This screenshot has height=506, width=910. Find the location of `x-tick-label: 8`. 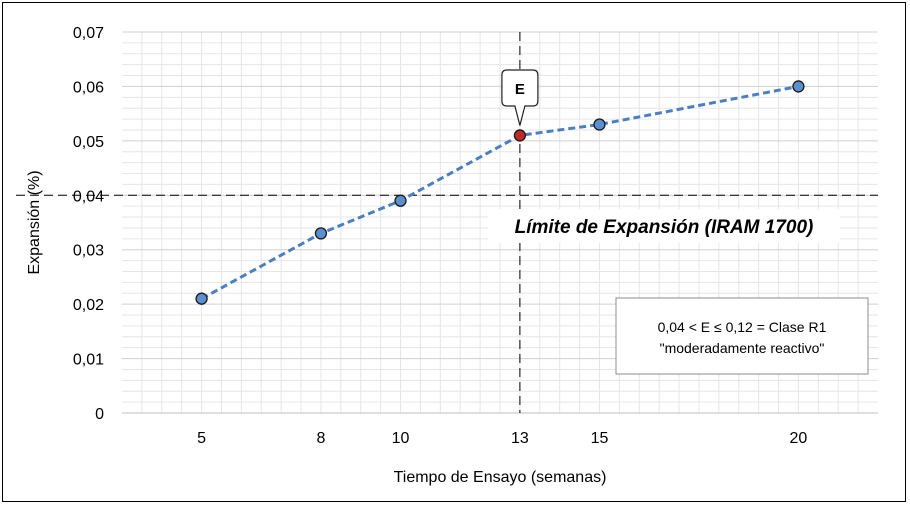

x-tick-label: 8 is located at coordinates (320, 438).